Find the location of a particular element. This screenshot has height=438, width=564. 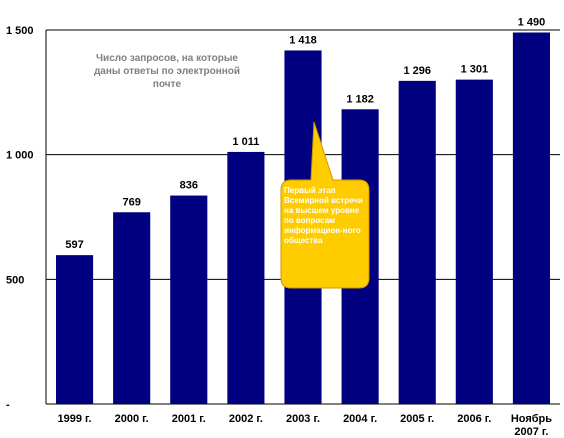

x-tick-label: Ноябрь 2007 г. is located at coordinates (531, 425).